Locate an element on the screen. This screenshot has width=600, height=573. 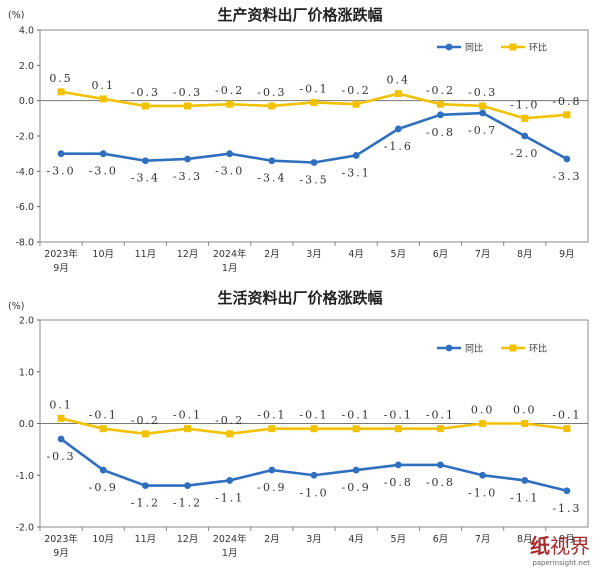
data-label-mom: -0.8 is located at coordinates (566, 101).